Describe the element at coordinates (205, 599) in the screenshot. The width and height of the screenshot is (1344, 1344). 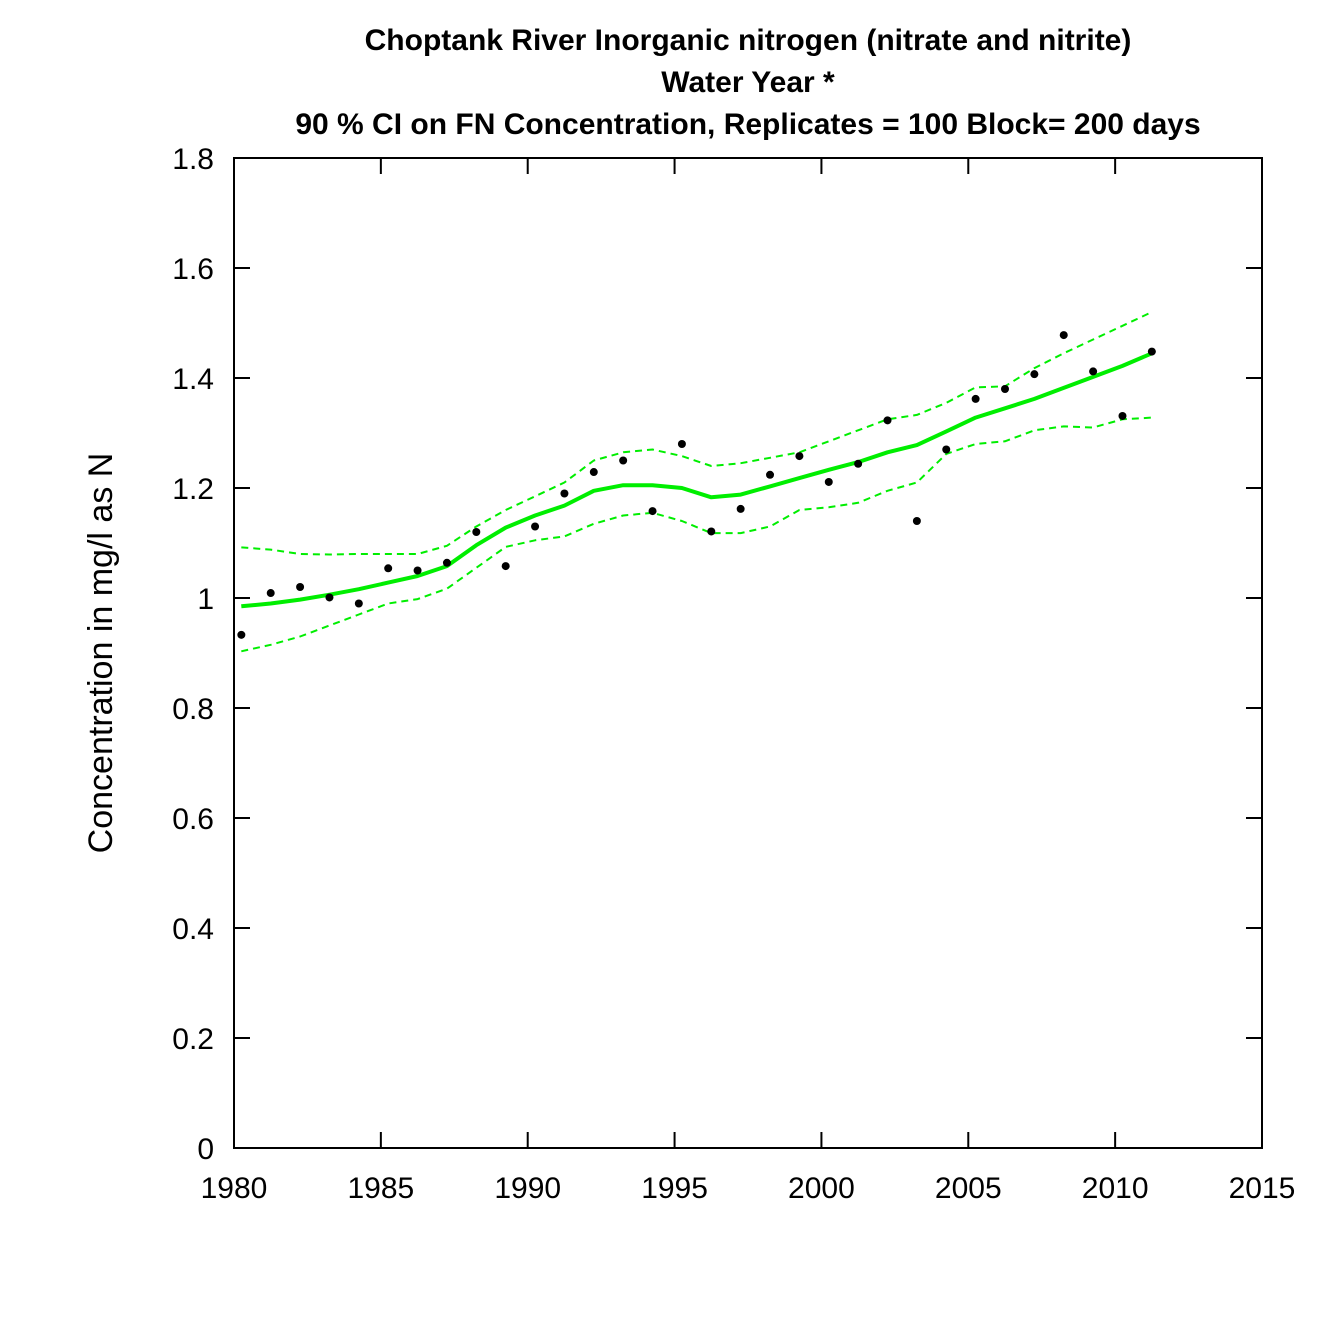
I see `y-tick-label-1: 1` at that location.